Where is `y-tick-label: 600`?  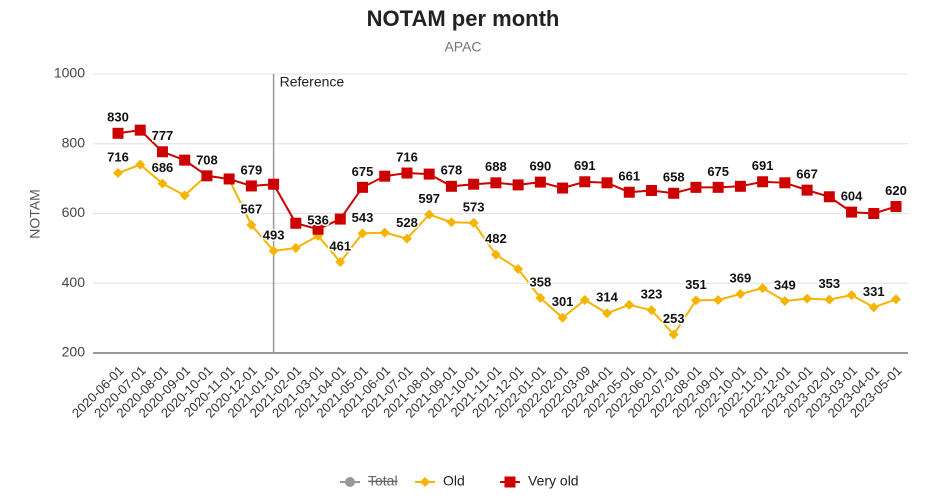 y-tick-label: 600 is located at coordinates (74, 212).